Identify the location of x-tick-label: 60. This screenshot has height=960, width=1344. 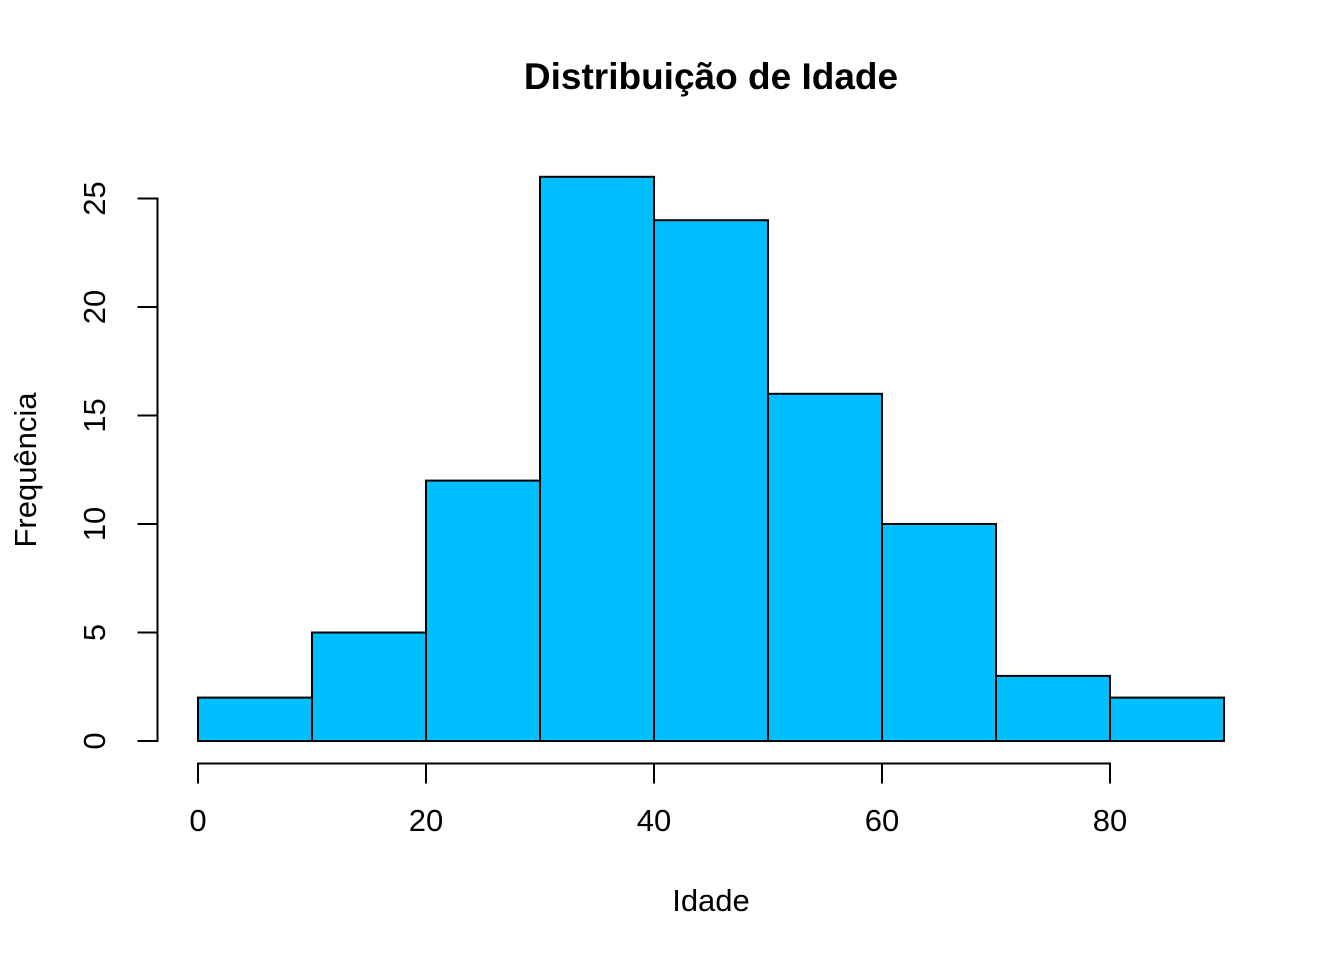
(882, 820).